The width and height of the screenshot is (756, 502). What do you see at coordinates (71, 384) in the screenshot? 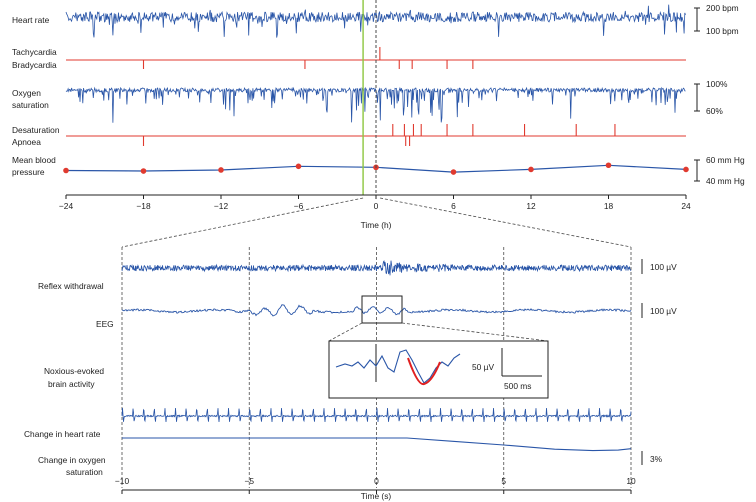
I see `label-noxious-2: brain activity` at bounding box center [71, 384].